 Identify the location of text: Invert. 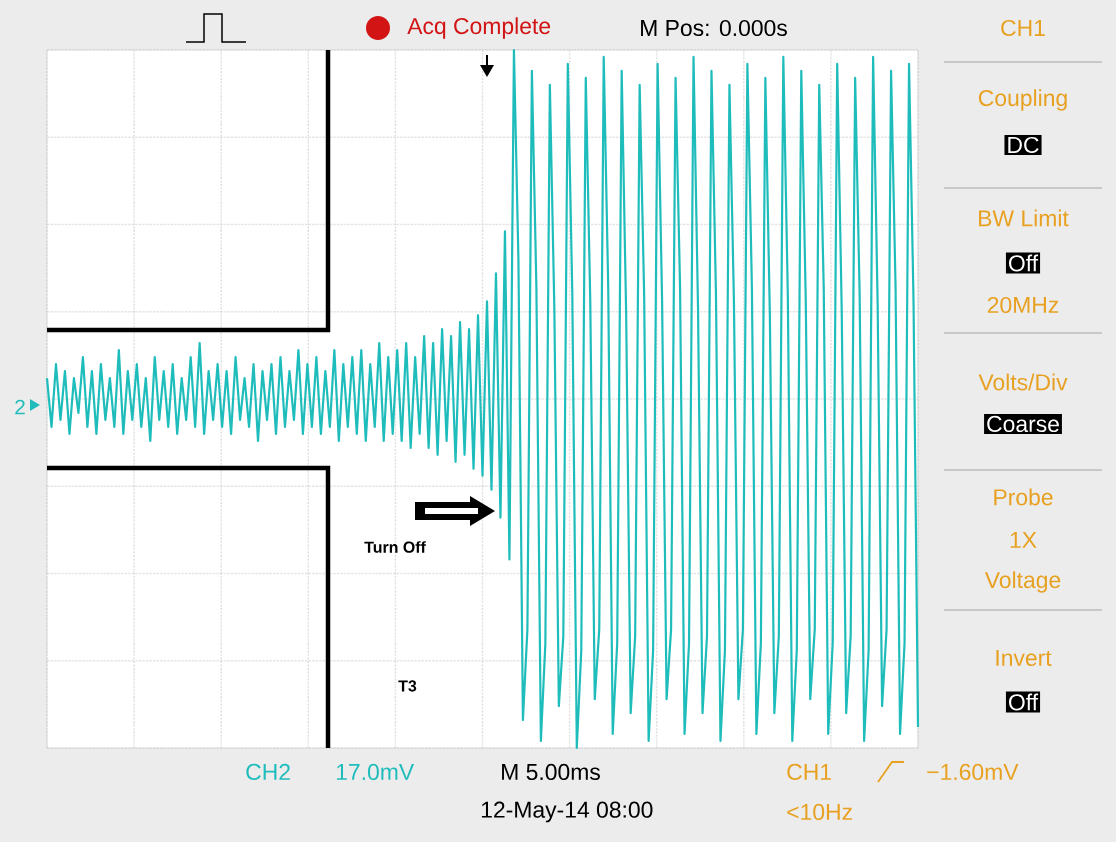
(1024, 657).